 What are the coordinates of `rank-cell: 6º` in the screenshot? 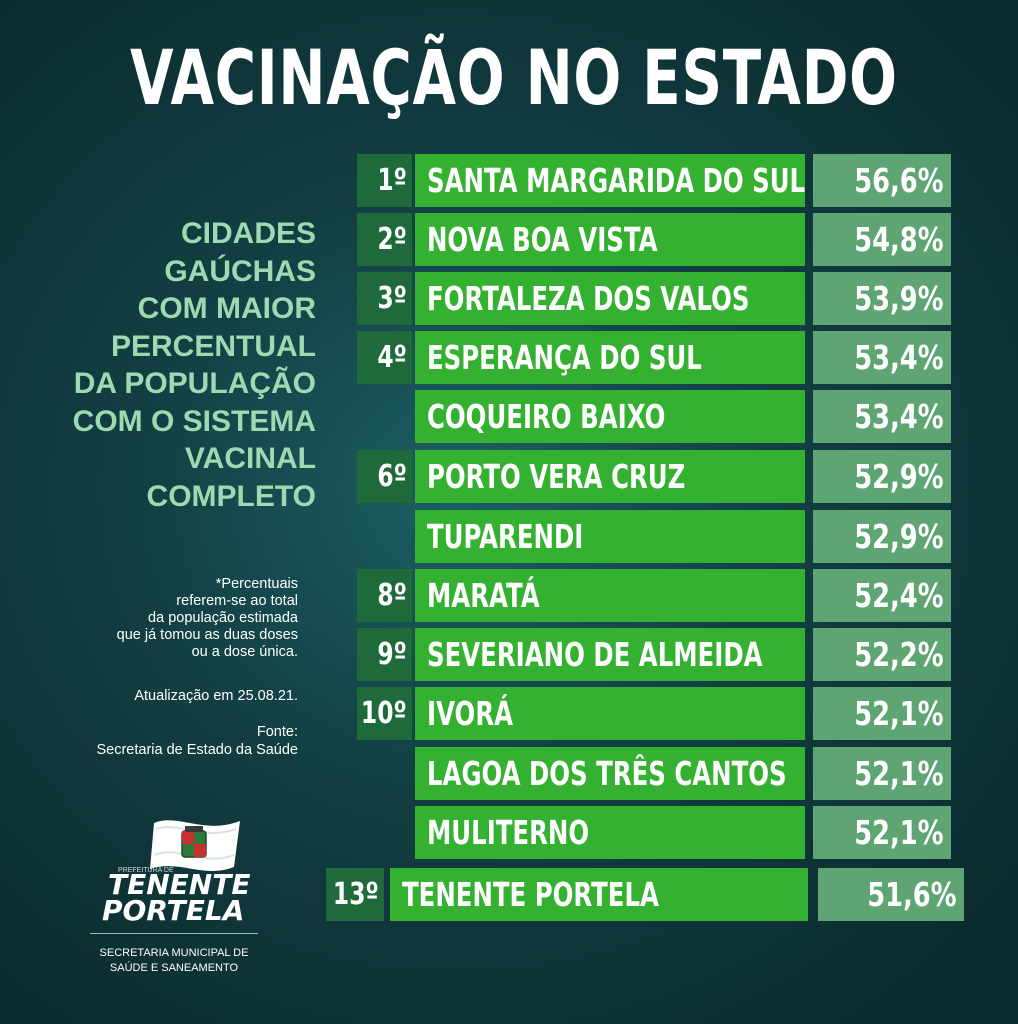 It's located at (384, 476).